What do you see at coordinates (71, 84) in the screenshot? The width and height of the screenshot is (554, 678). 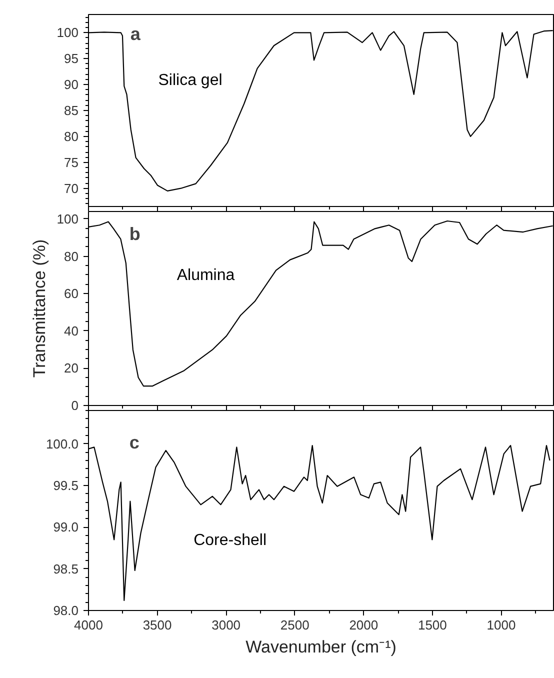 I see `y-tick-label: 90` at bounding box center [71, 84].